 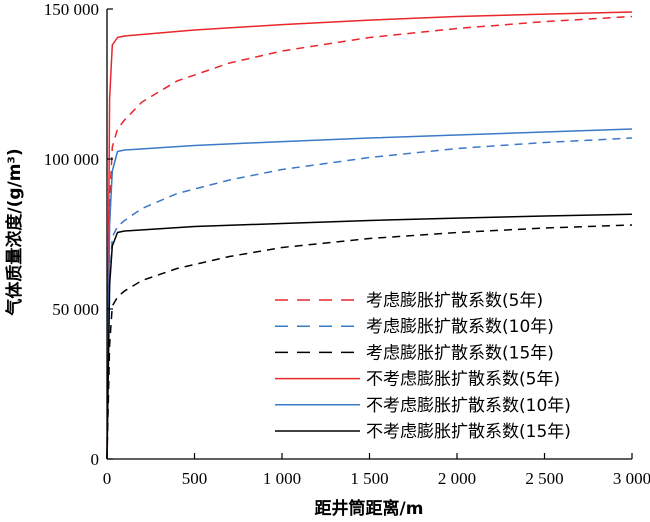 What do you see at coordinates (463, 380) in the screenshot?
I see `legend-label-4: 不考虑膨胀扩散系数(5年)` at bounding box center [463, 380].